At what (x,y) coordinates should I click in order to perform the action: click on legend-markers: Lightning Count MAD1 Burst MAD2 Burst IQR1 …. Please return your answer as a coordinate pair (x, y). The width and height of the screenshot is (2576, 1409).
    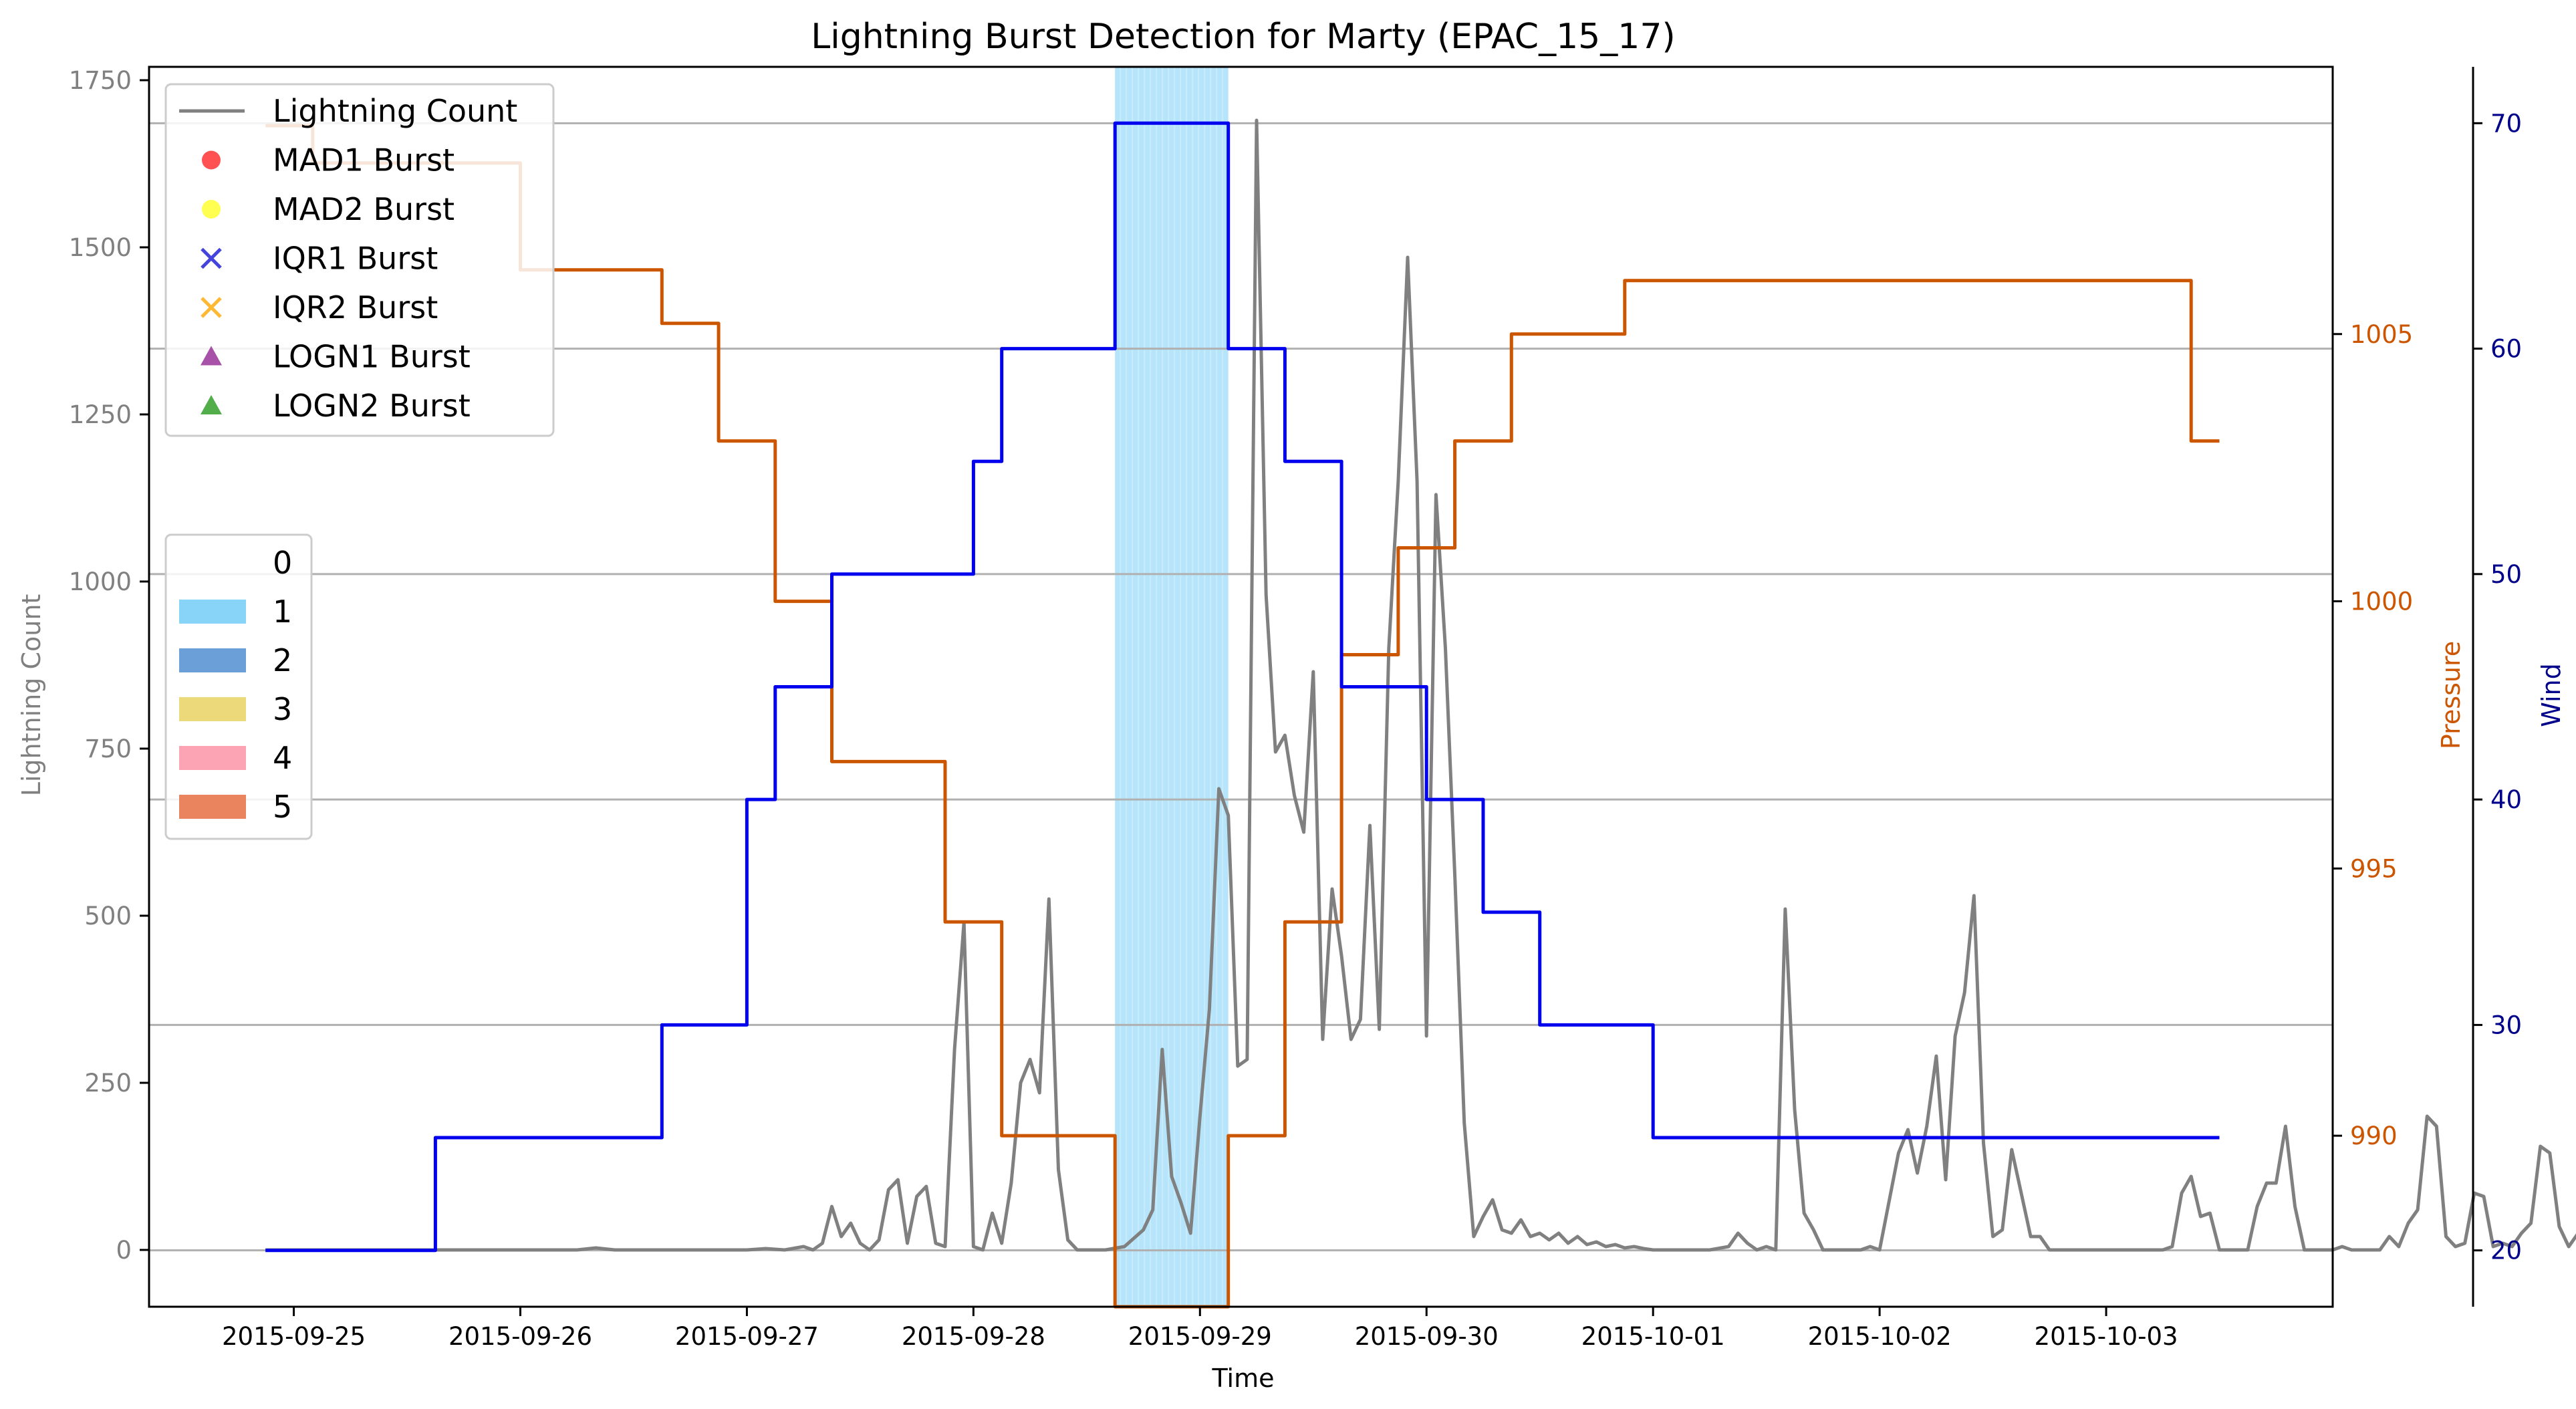
    Looking at the image, I should click on (359, 260).